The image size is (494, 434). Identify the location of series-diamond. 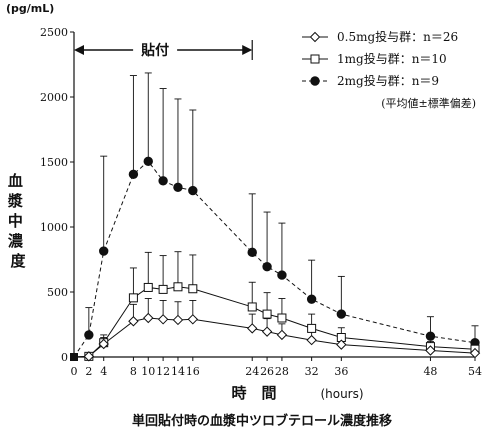
(276, 328).